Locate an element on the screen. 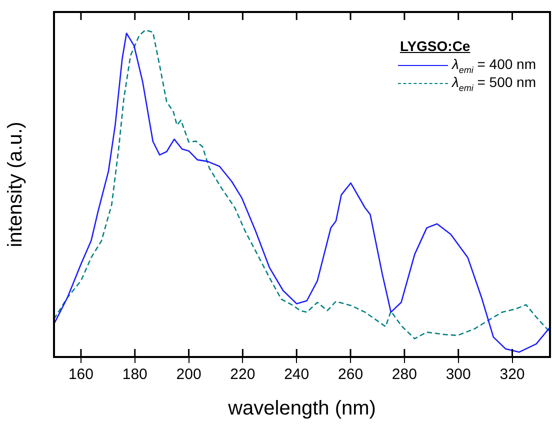  x-tick-label: 320 is located at coordinates (512, 375).